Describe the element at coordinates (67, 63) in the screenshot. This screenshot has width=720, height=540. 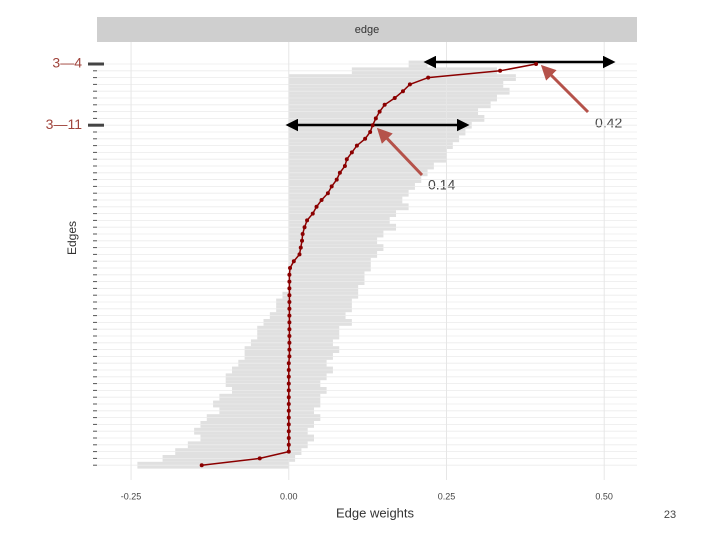
I see `y-tick-label: 3—4` at that location.